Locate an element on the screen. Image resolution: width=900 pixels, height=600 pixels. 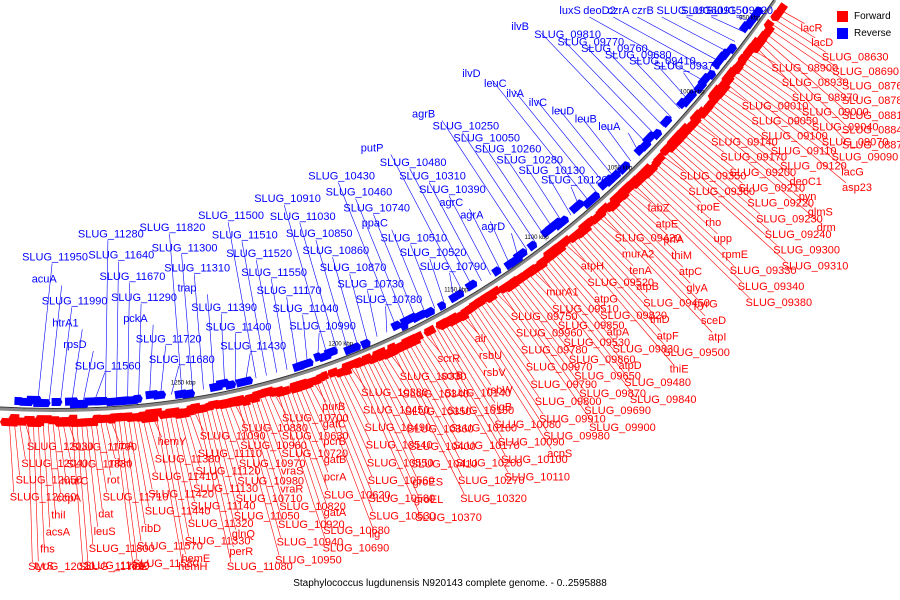
forward-gene-label: SLUG_09110 is located at coordinates (804, 151).